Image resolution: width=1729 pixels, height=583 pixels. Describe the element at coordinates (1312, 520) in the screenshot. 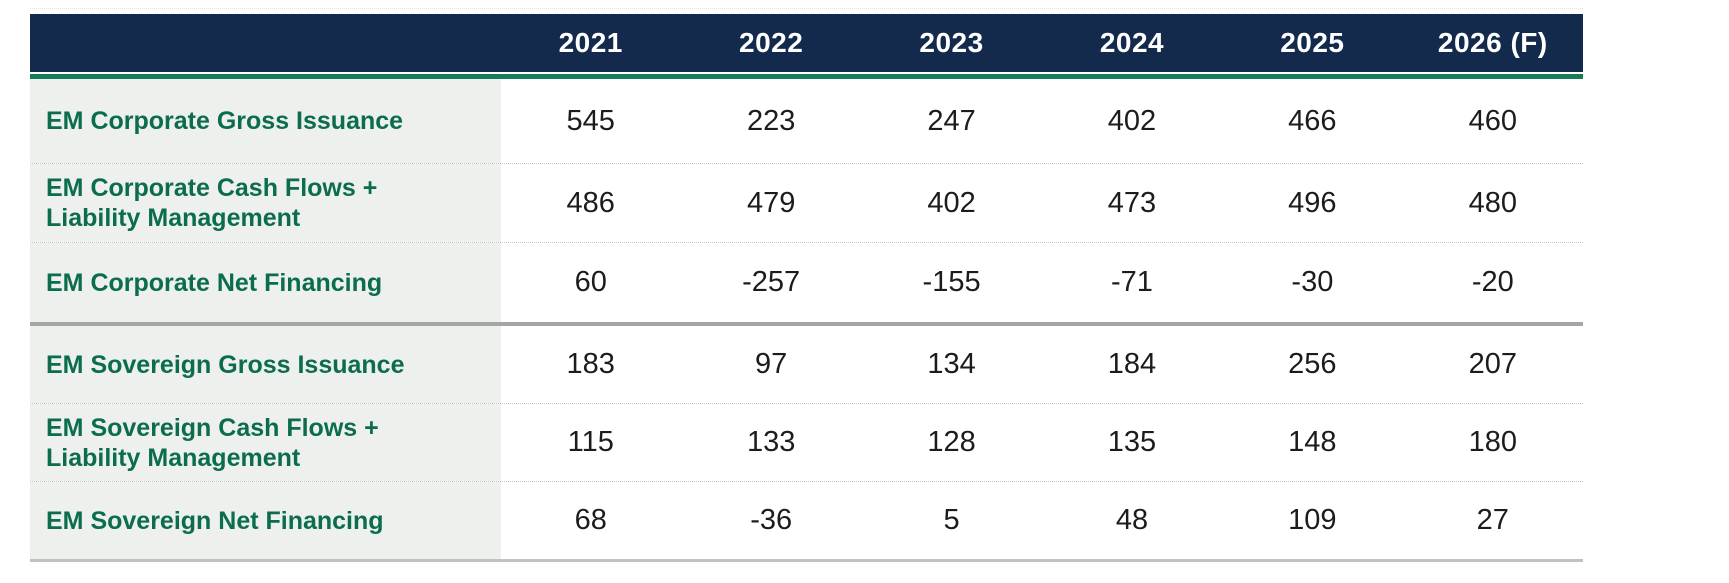

I see `cell-value: 109` at that location.